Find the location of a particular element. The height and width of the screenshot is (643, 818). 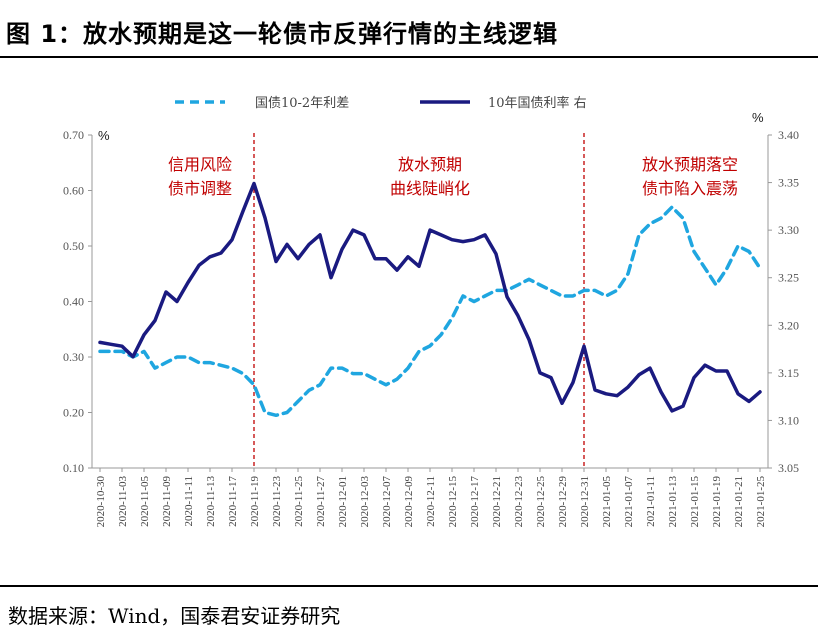

y-right-tick-label: 3.15 is located at coordinates (788, 373).